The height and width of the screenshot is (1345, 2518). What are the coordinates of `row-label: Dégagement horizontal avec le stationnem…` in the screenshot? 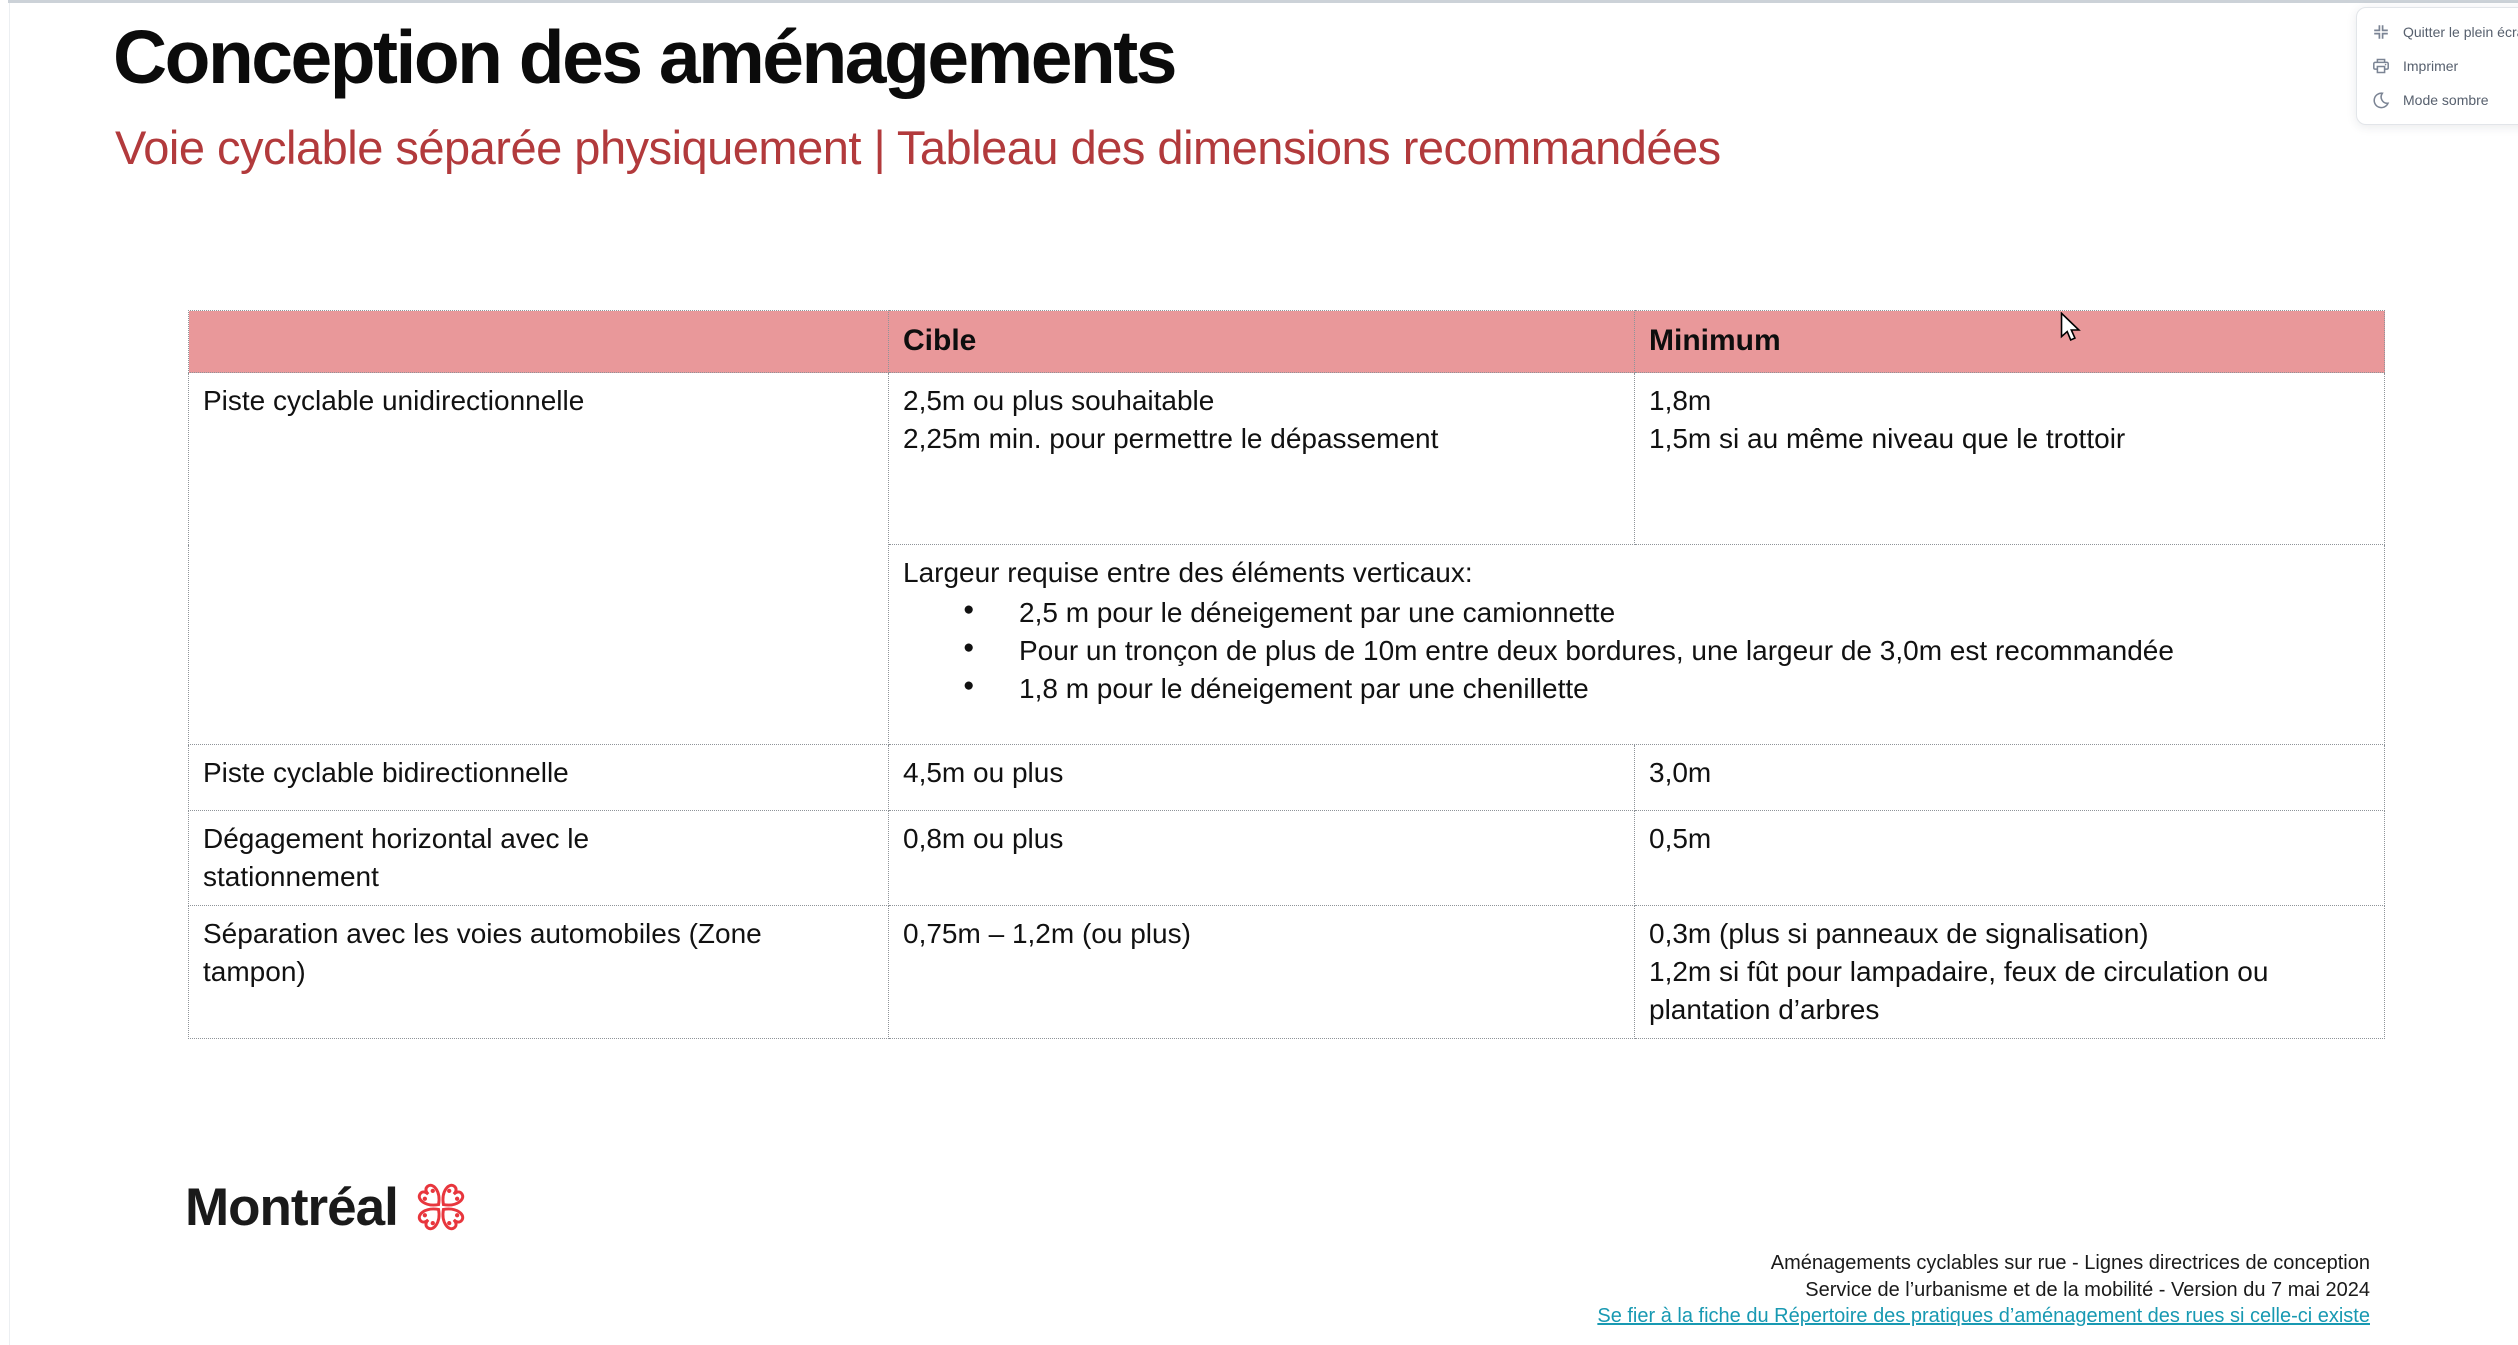 It's located at (396, 858).